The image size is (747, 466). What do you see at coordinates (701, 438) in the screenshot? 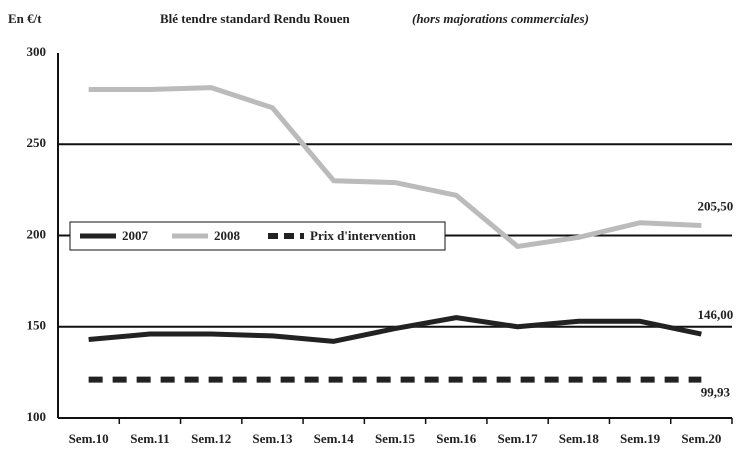
I see `x-tick-label: Sem.20` at bounding box center [701, 438].